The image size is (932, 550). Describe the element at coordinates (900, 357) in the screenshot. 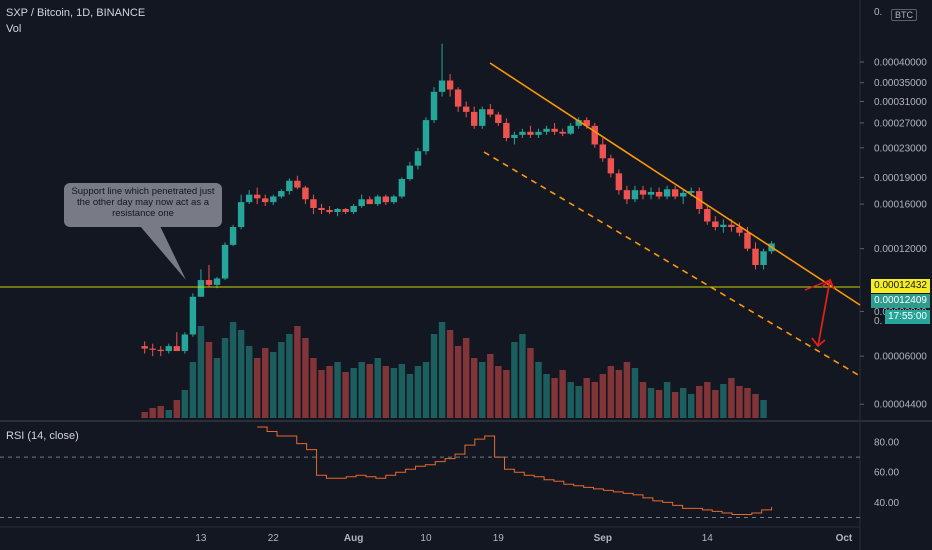

I see `y-tick-label: 0.00006000` at that location.